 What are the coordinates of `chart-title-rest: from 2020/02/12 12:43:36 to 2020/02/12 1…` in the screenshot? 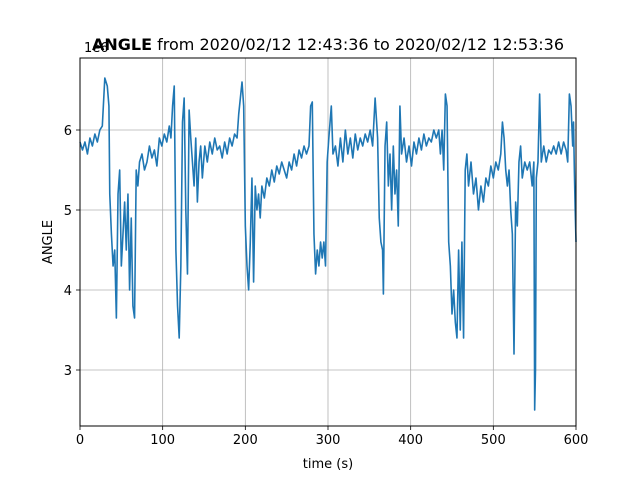 It's located at (358, 44).